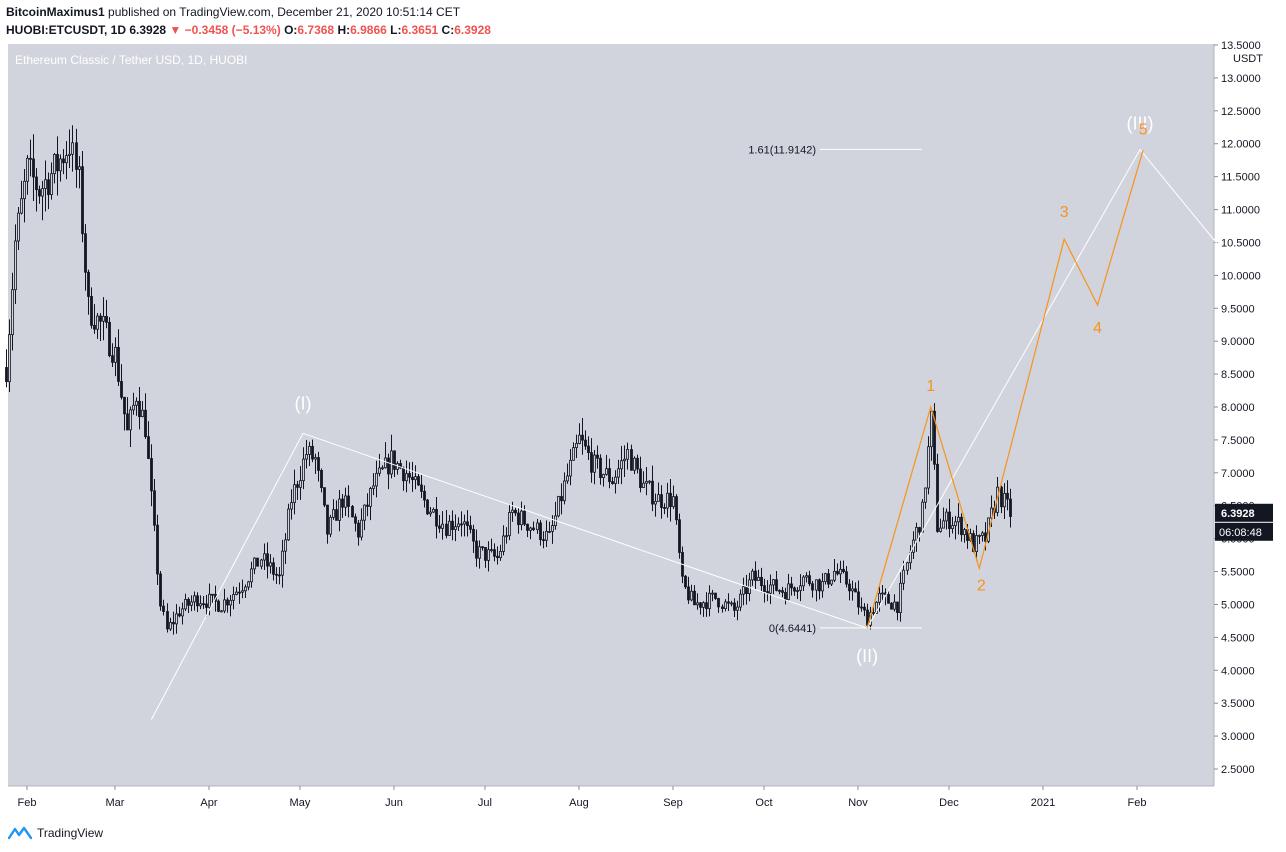  What do you see at coordinates (1241, 243) in the screenshot?
I see `y-tick-label: 10.5000` at bounding box center [1241, 243].